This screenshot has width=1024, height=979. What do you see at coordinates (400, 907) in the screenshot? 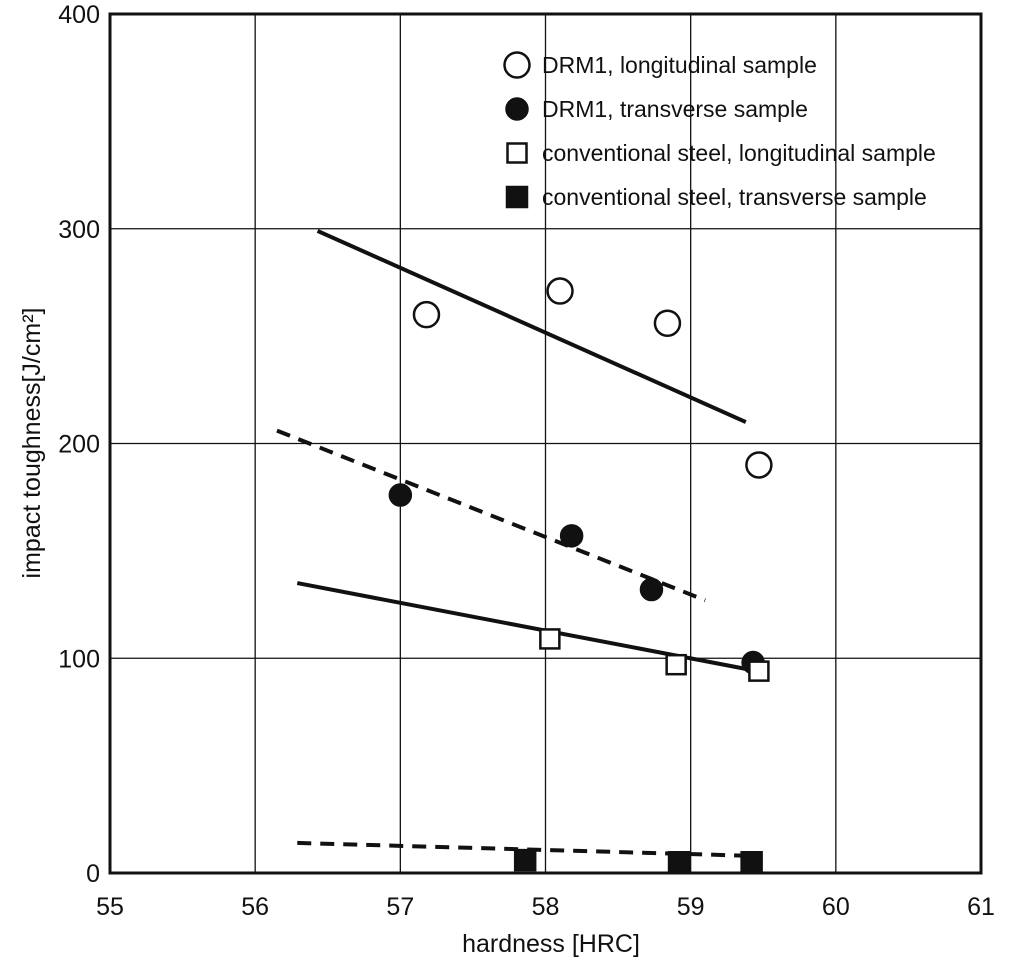
I see `x-tick-label: 57` at bounding box center [400, 907].